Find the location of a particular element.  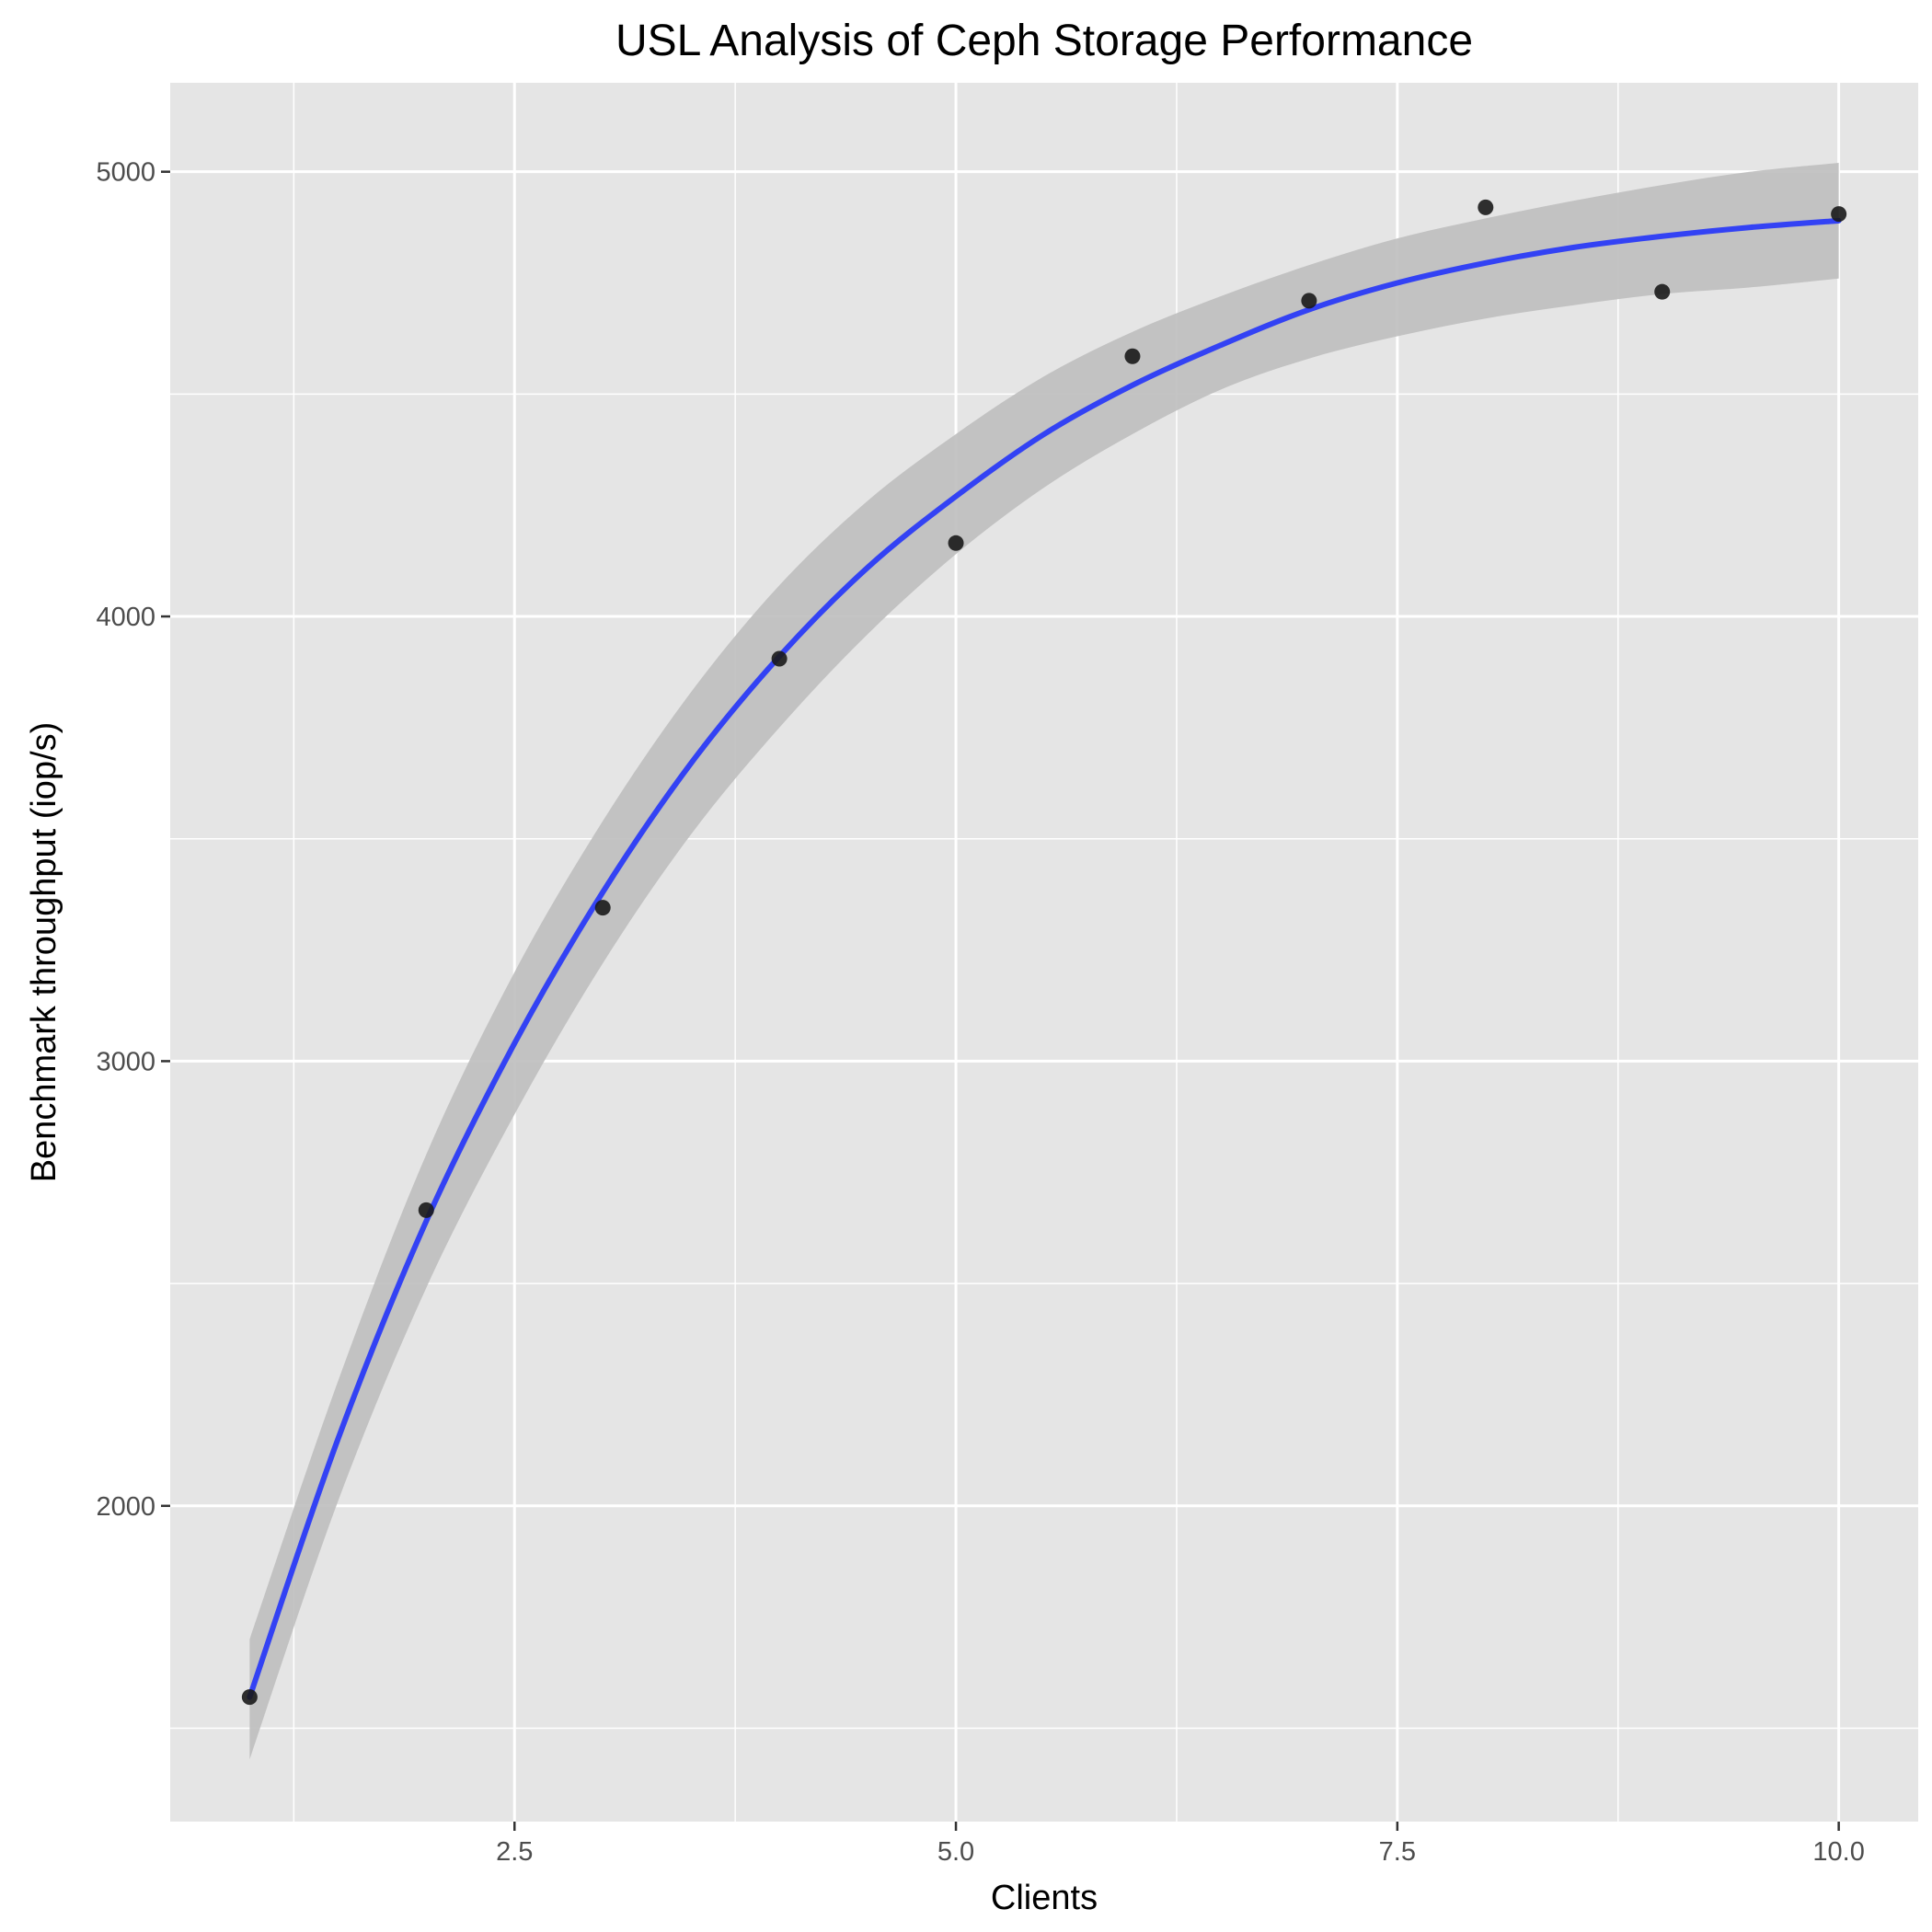

y-tick-label: 2000 is located at coordinates (126, 1507).